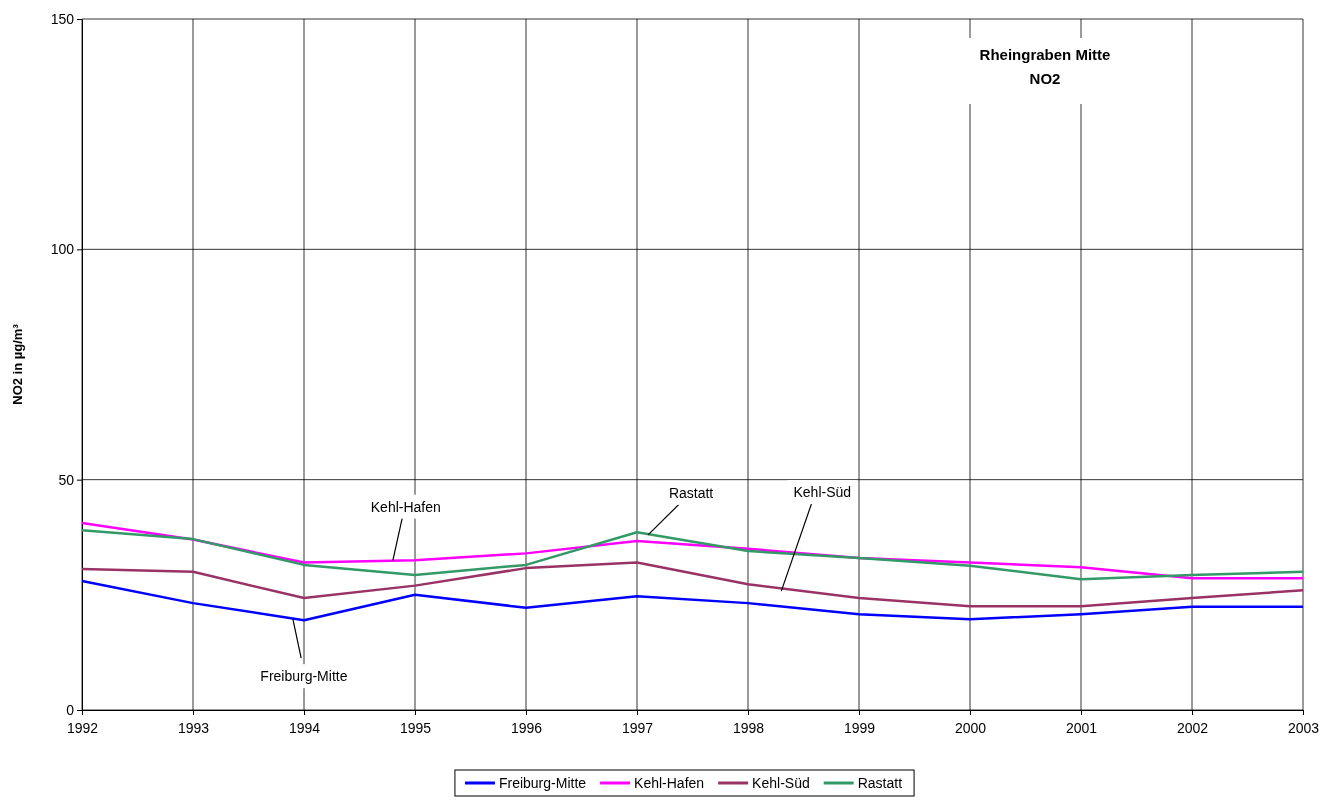  I want to click on x-tick-label: 2000, so click(970, 728).